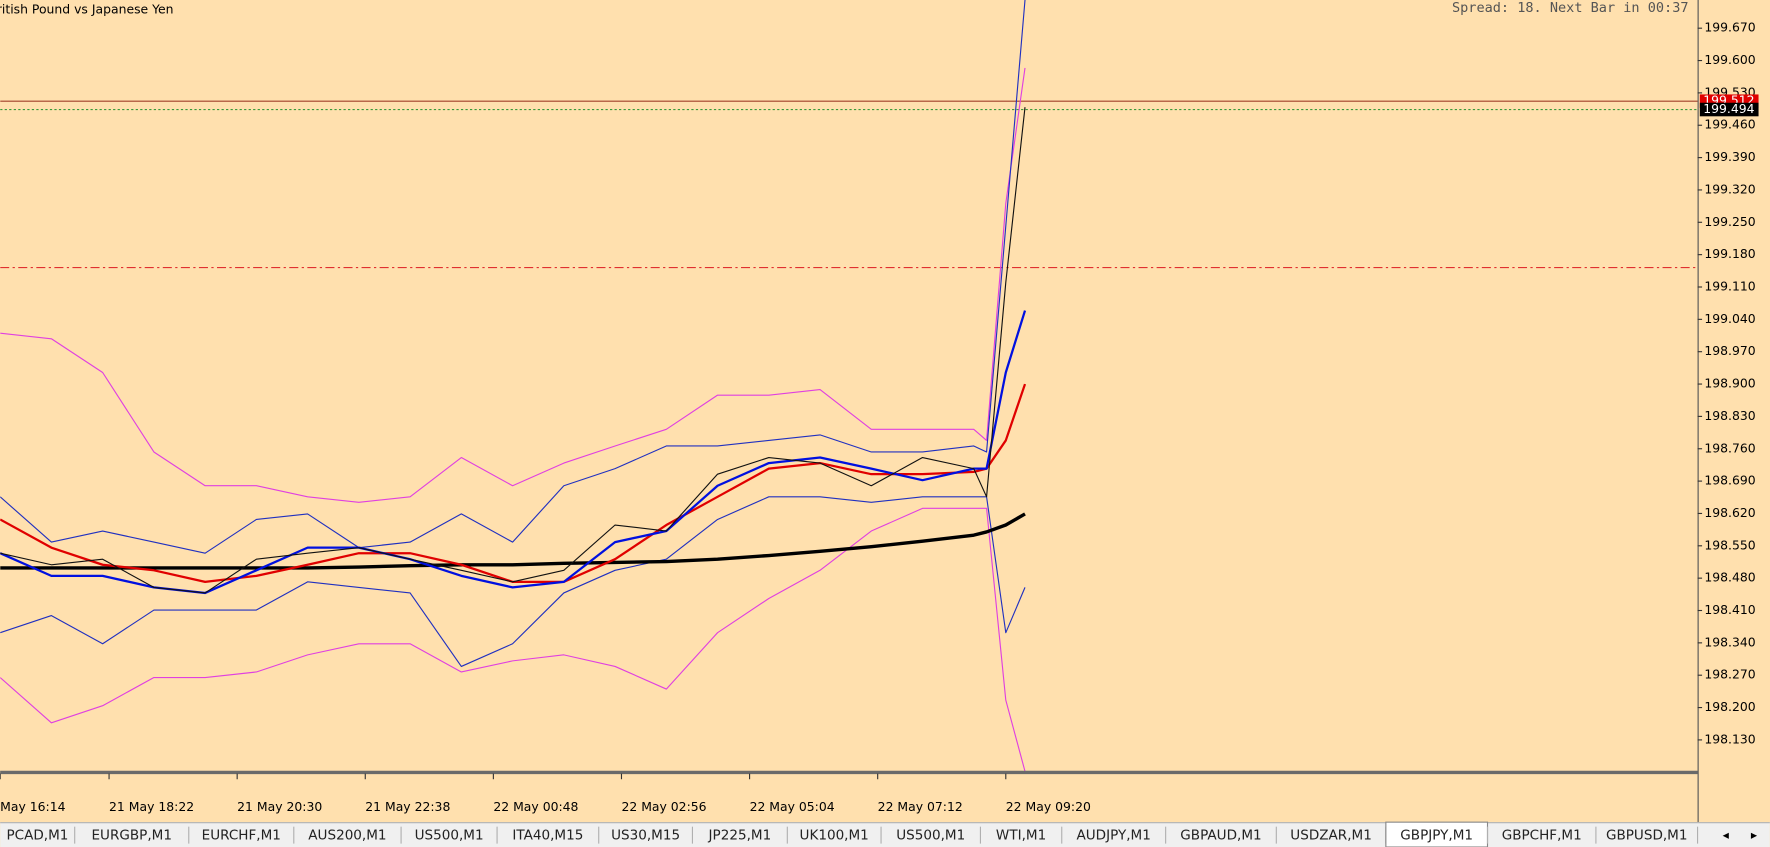  I want to click on tab-label: GBPJPY,M1, so click(1436, 836).